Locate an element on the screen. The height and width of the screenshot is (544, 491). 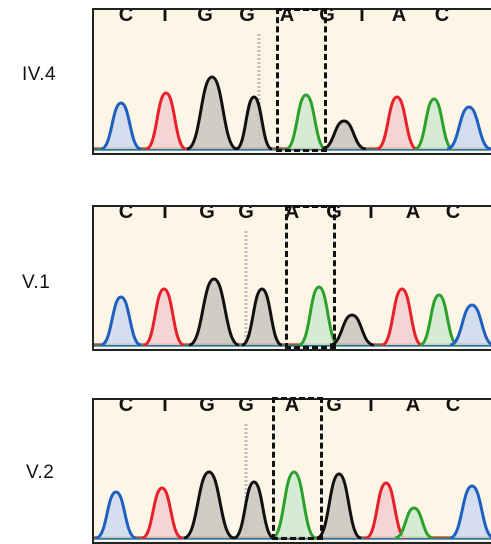
sample-label: IV.4 is located at coordinates (39, 74).